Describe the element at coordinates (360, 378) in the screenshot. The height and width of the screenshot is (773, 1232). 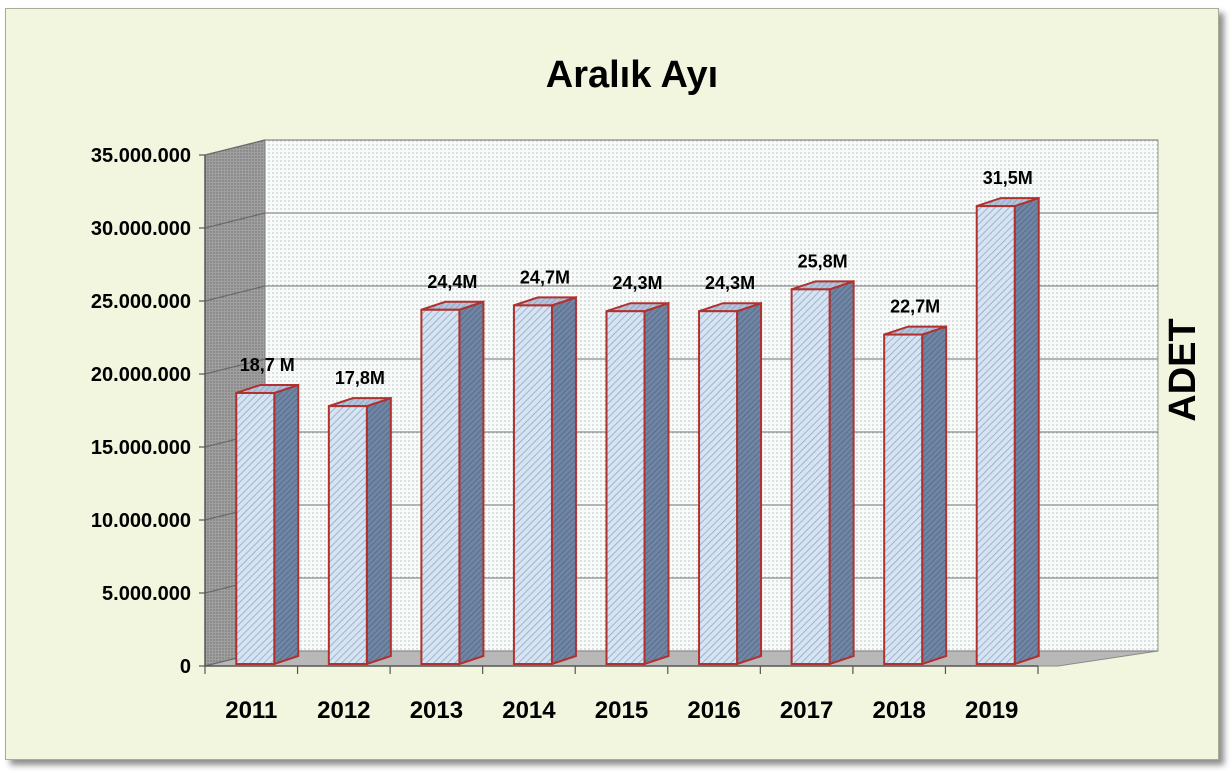
I see `data-label: 17,8M` at that location.